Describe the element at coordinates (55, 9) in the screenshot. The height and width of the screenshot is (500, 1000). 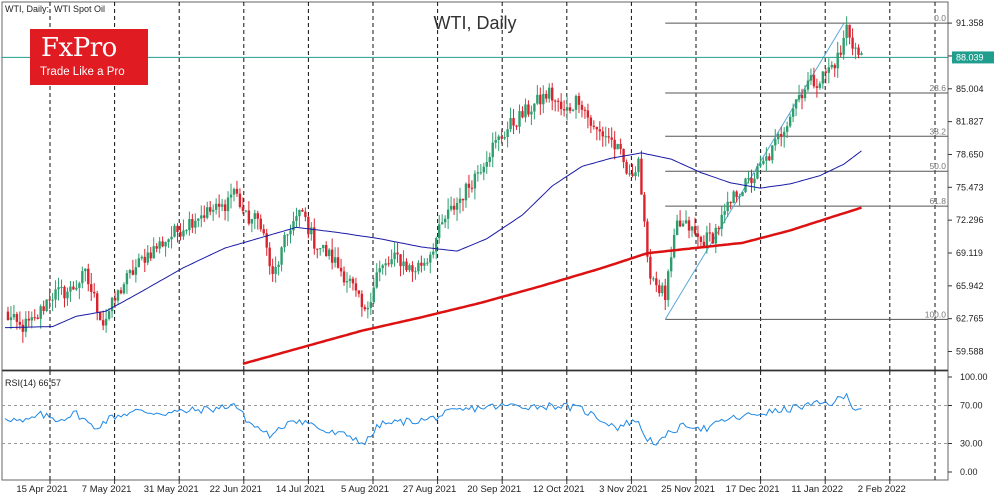
I see `symbol-info: WTI, Daily: WTI Spot Oil` at that location.